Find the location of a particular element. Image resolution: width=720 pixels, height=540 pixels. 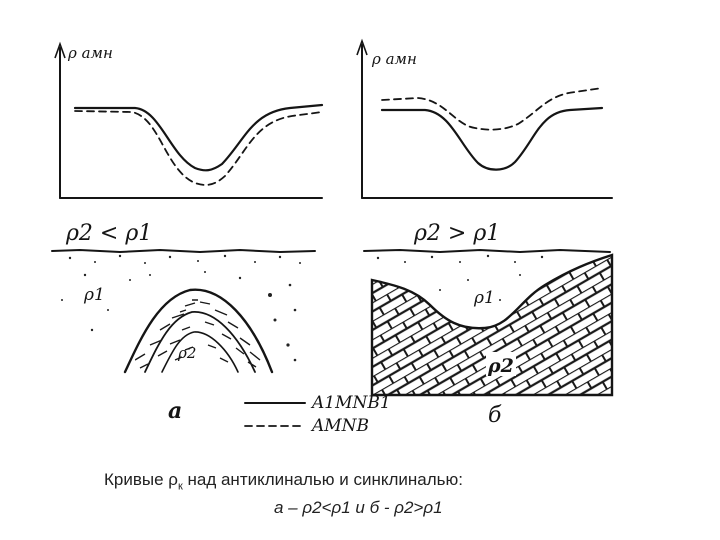

panel-a-condition: ρ2 < ρ1 is located at coordinates (108, 233).